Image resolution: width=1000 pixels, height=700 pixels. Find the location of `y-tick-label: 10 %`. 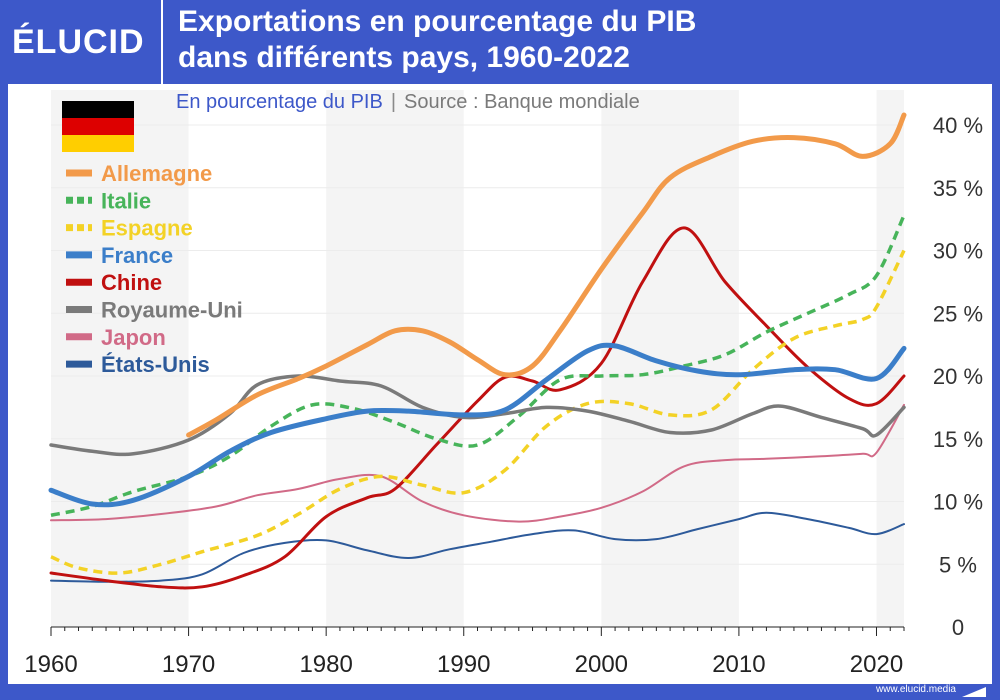

y-tick-label: 10 % is located at coordinates (958, 502).